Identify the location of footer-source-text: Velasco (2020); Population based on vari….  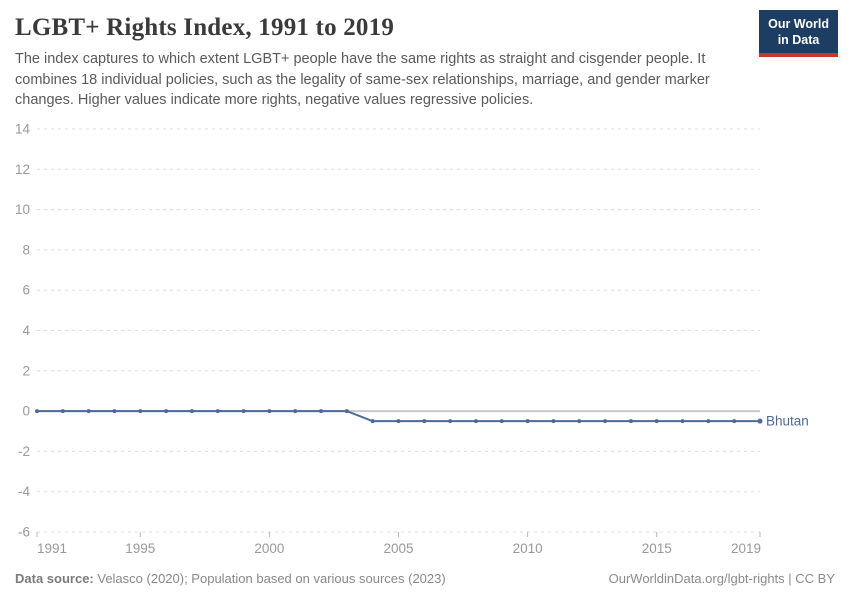
(269, 578).